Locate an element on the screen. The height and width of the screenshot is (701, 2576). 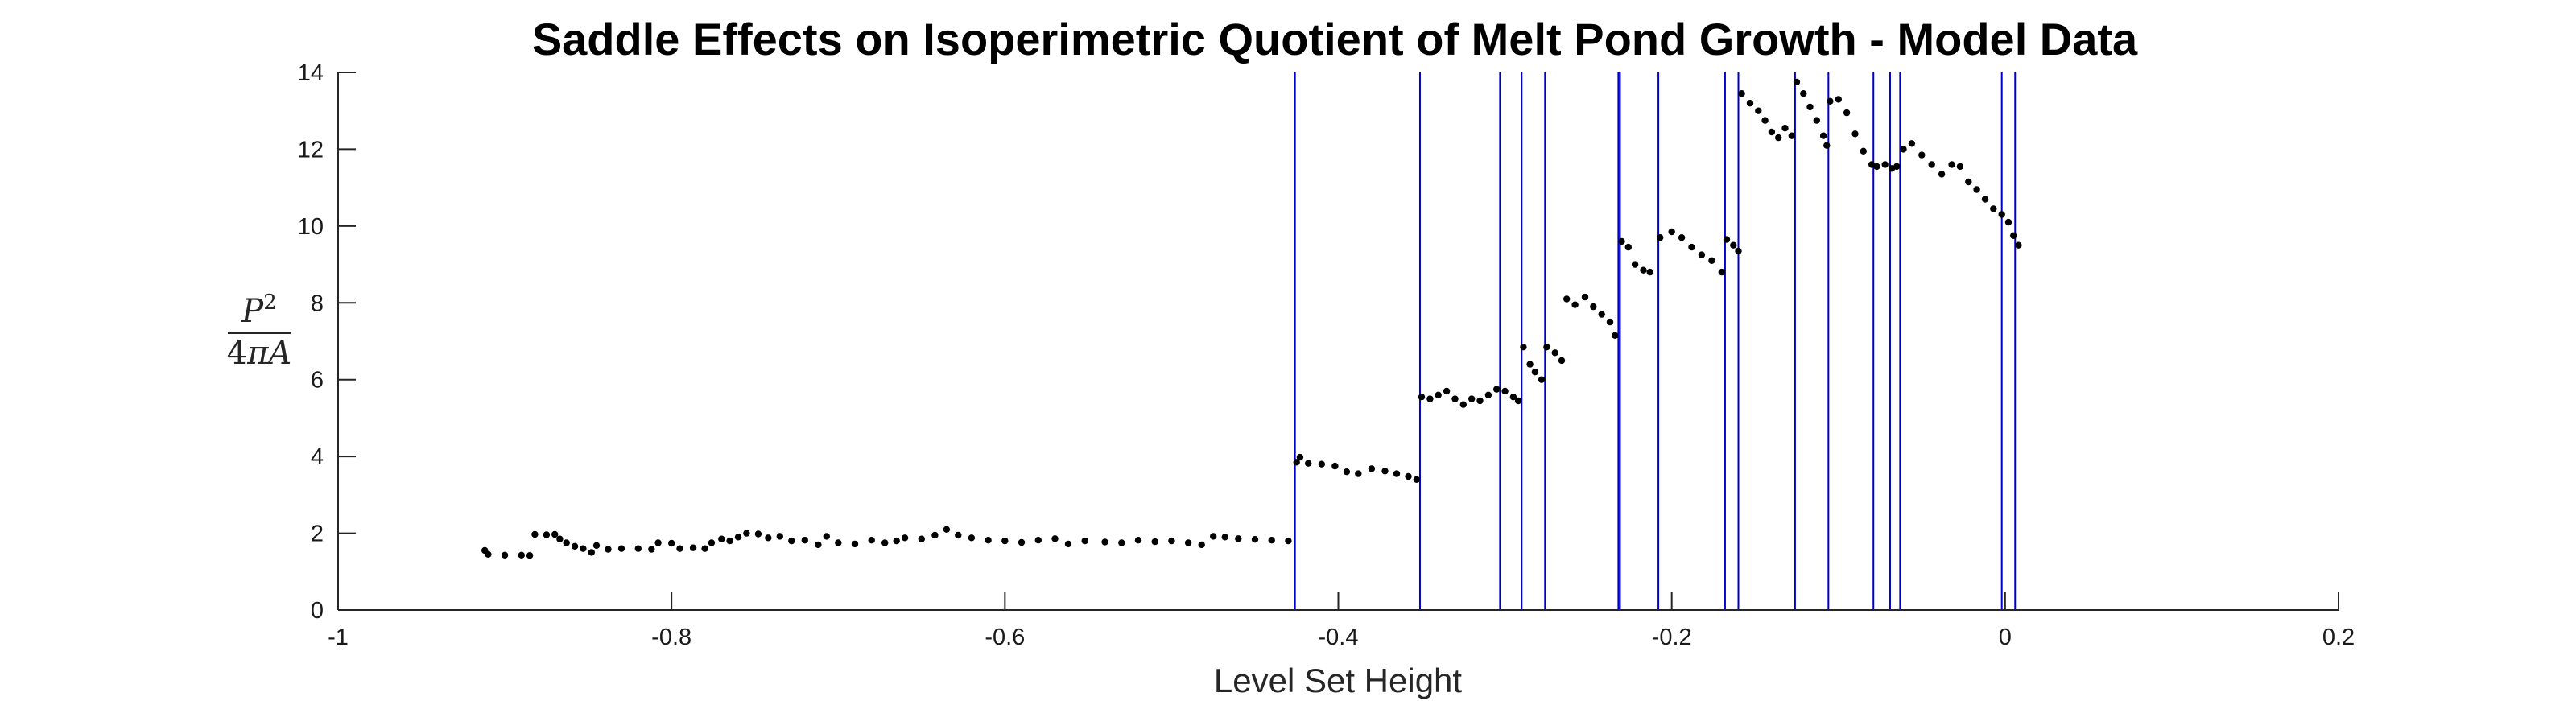
svg-text: P2 is located at coordinates (258, 310).